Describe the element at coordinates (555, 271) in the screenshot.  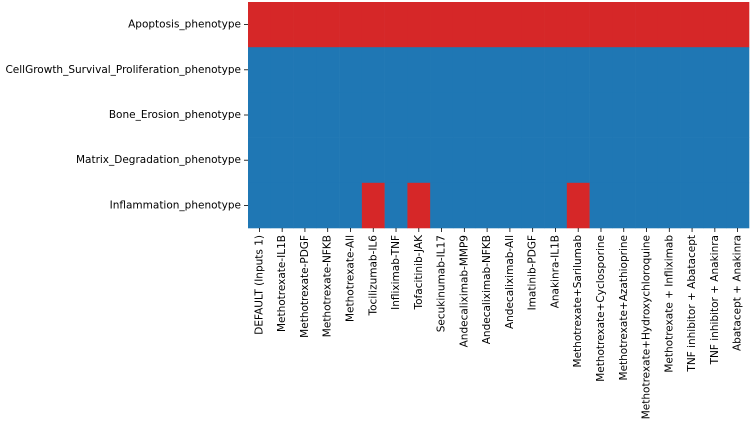
I see `x-tick-label: Anakinra-IL1B` at that location.